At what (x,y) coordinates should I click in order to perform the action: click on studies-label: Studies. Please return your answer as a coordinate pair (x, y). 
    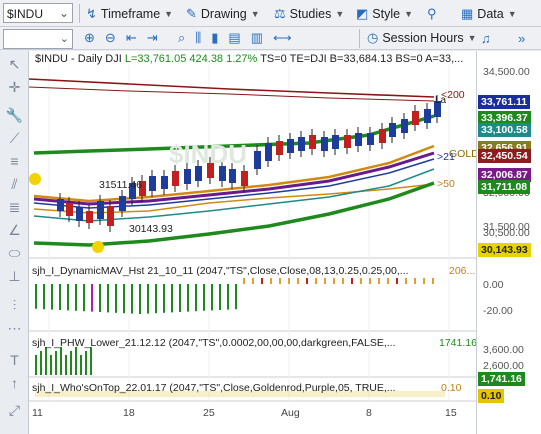
    Looking at the image, I should click on (310, 14).